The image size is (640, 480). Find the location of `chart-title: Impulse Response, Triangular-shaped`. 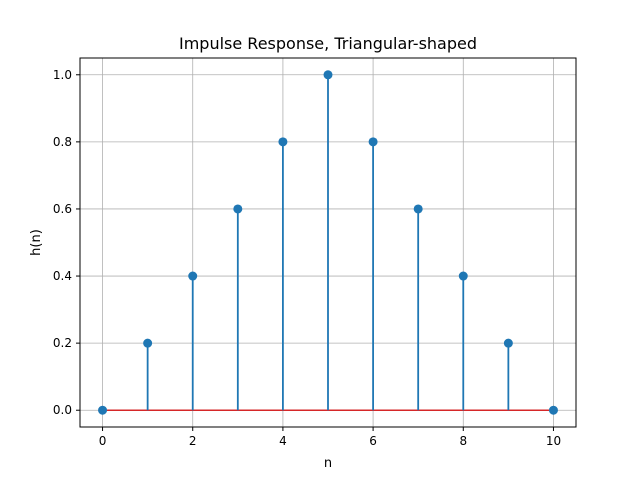

chart-title: Impulse Response, Triangular-shaped is located at coordinates (328, 43).